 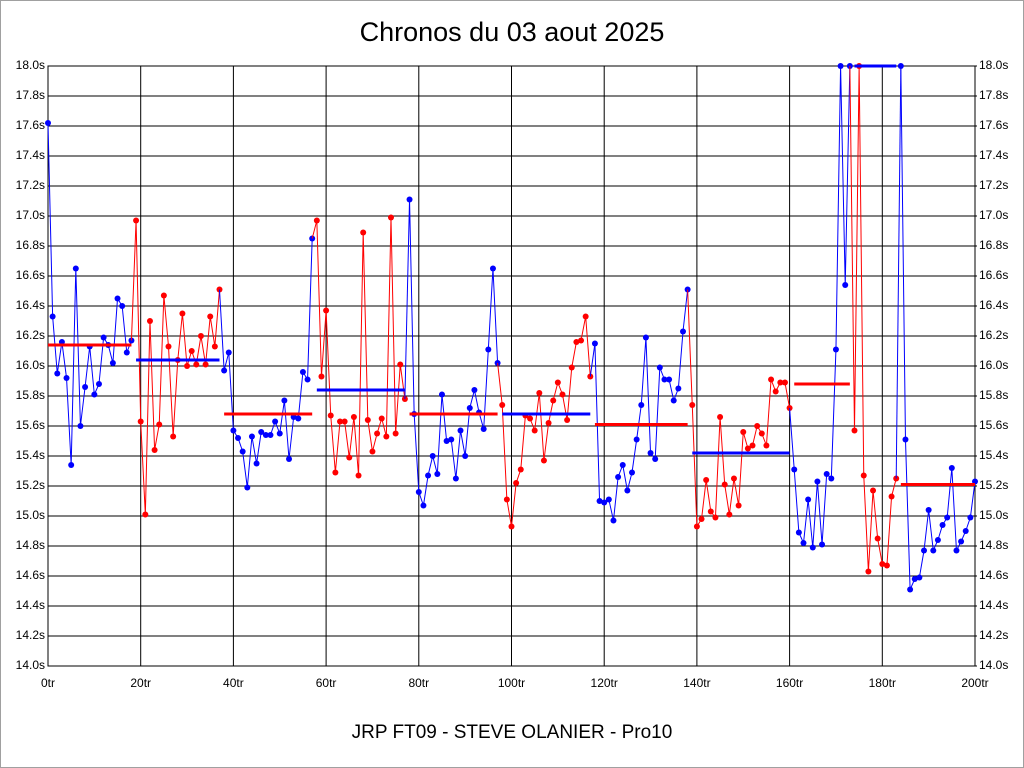 I want to click on y-tick-label: 14.4s, so click(x=30, y=605).